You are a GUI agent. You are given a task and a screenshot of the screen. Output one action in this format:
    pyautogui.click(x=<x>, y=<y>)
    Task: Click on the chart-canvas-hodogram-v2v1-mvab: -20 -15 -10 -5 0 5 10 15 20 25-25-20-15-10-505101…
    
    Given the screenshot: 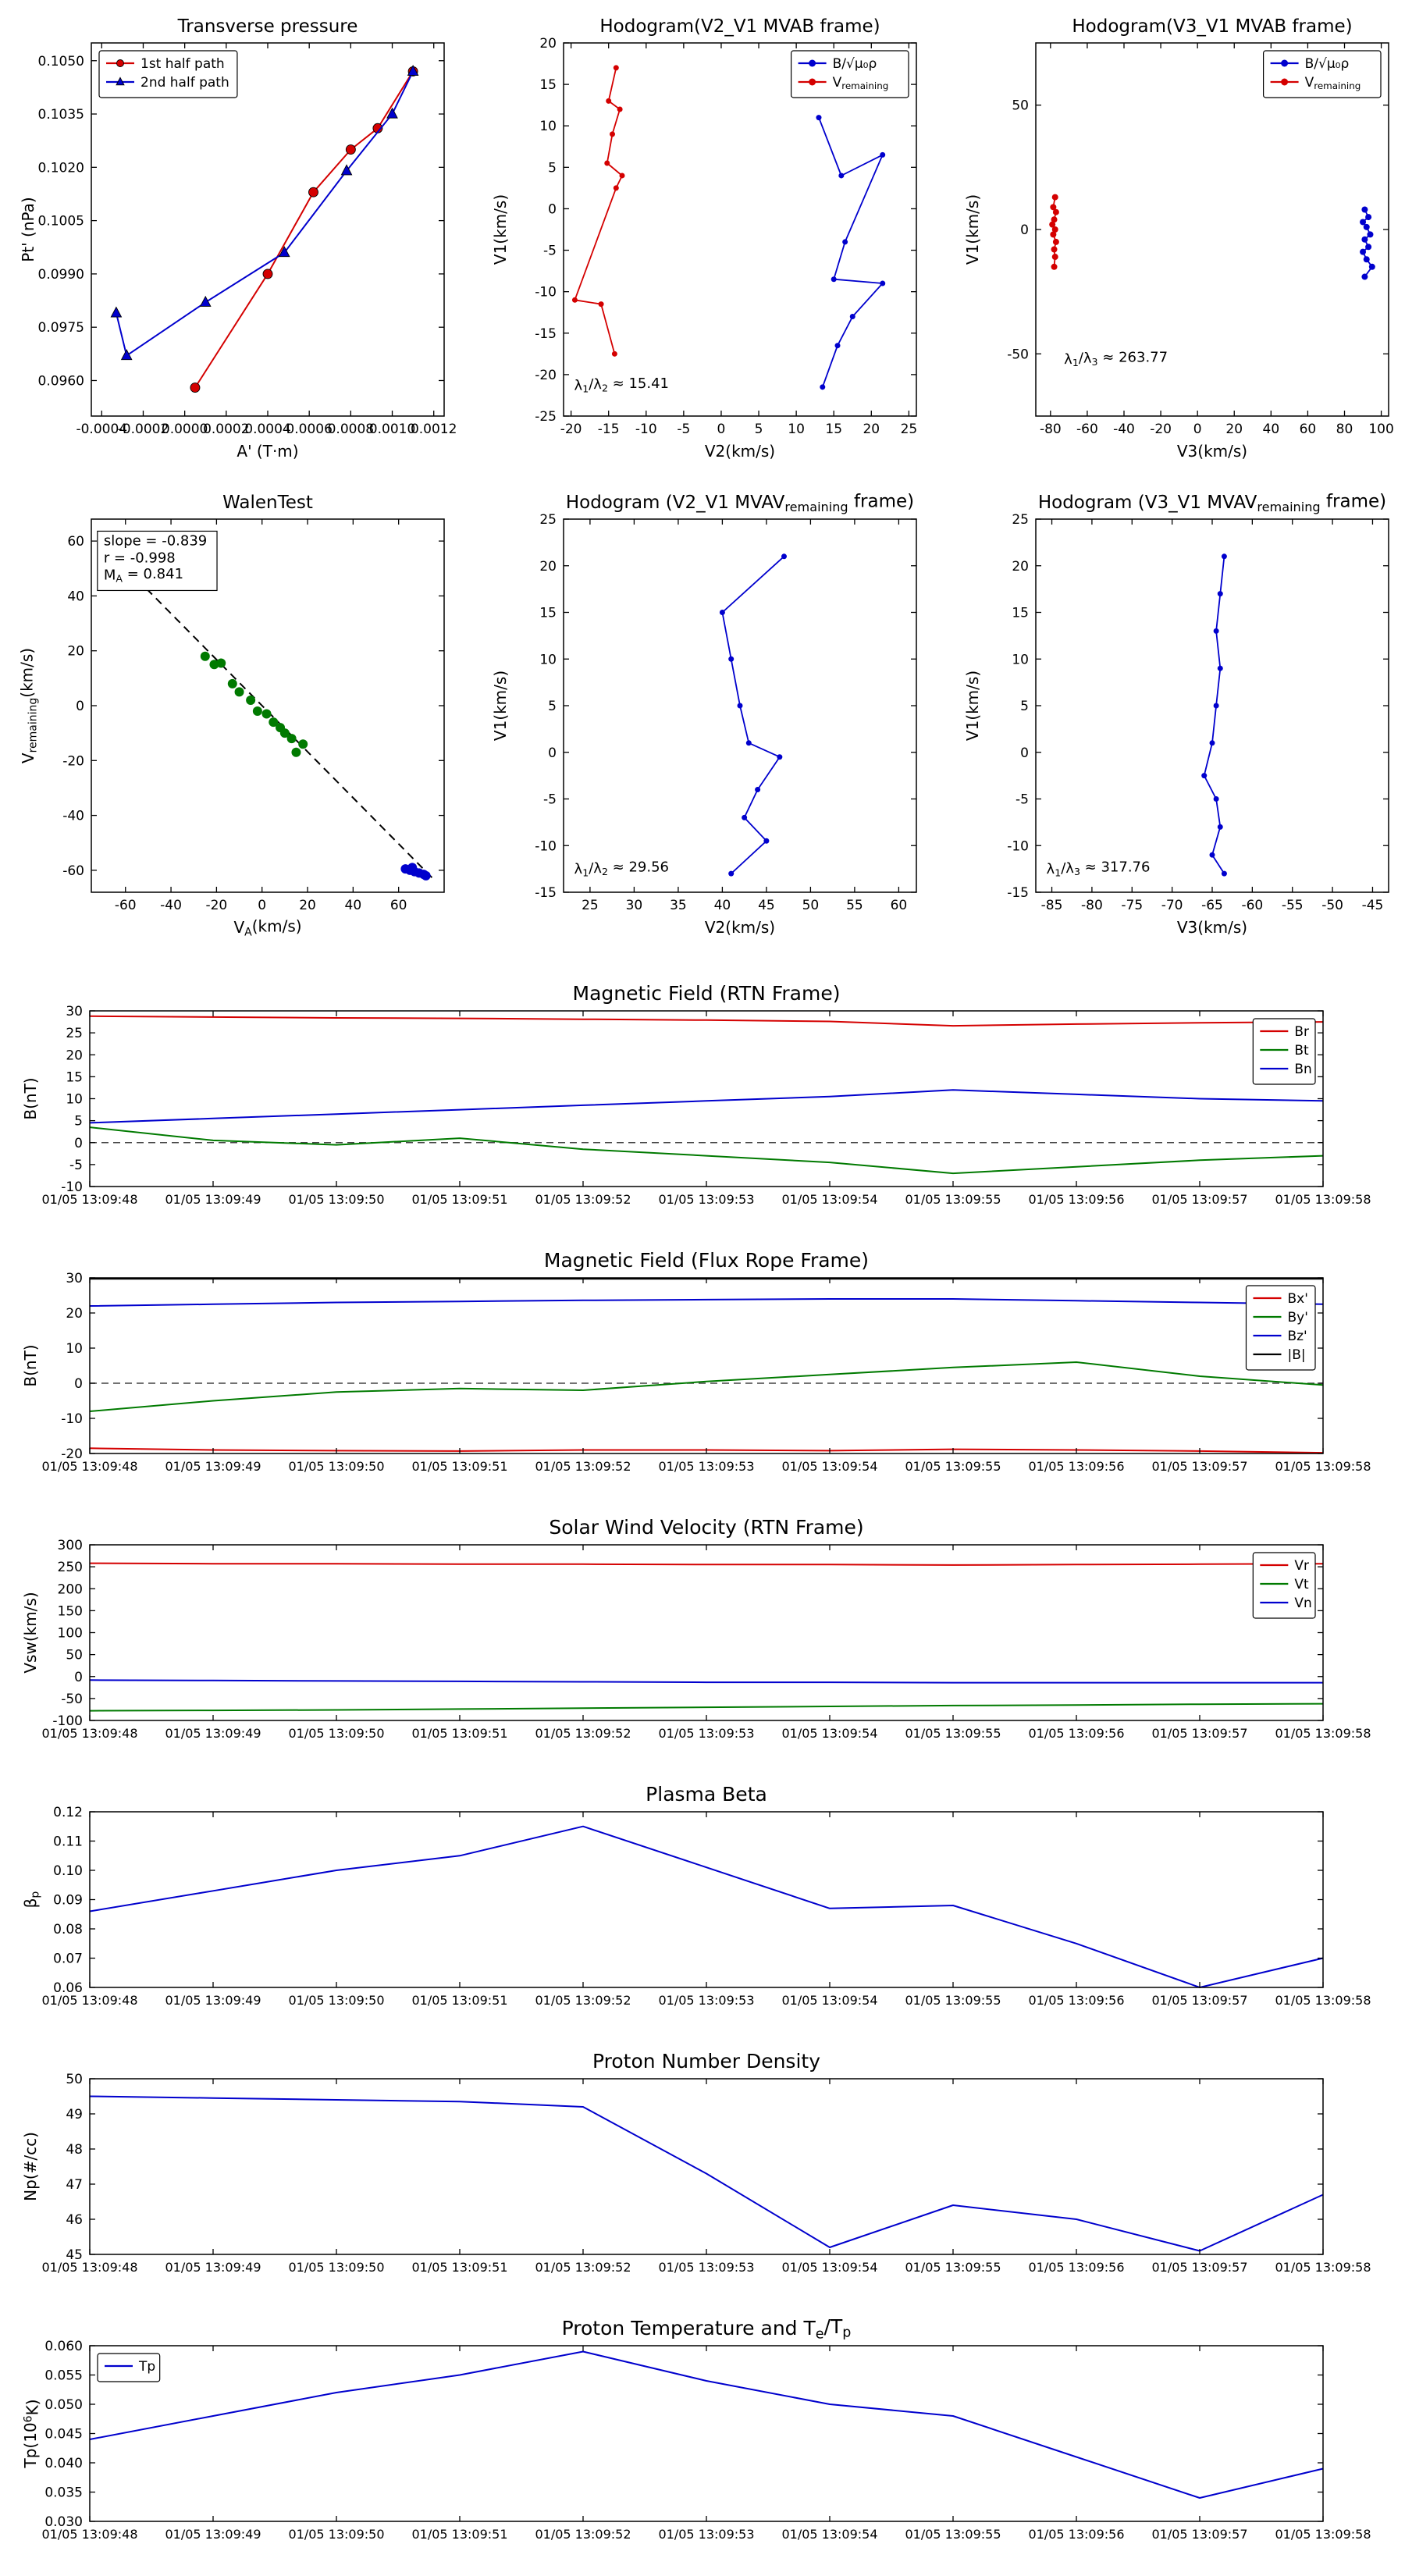 What is the action you would take?
    pyautogui.click(x=705, y=238)
    